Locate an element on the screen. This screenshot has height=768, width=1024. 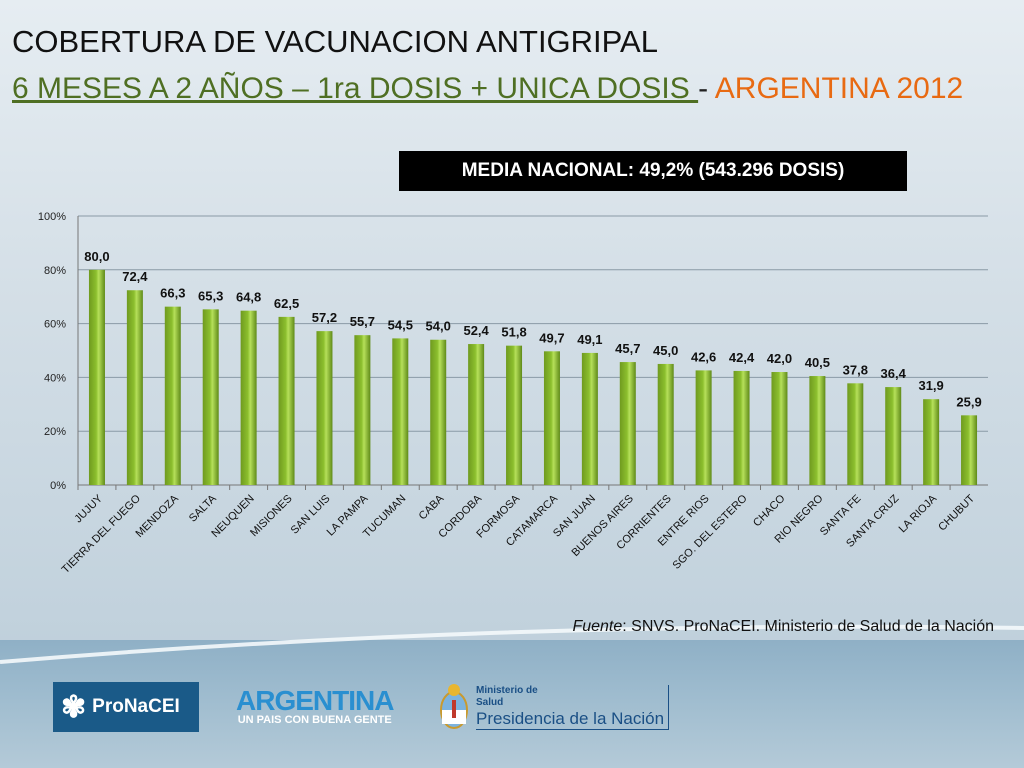
data-label: 25,9 is located at coordinates (968, 401).